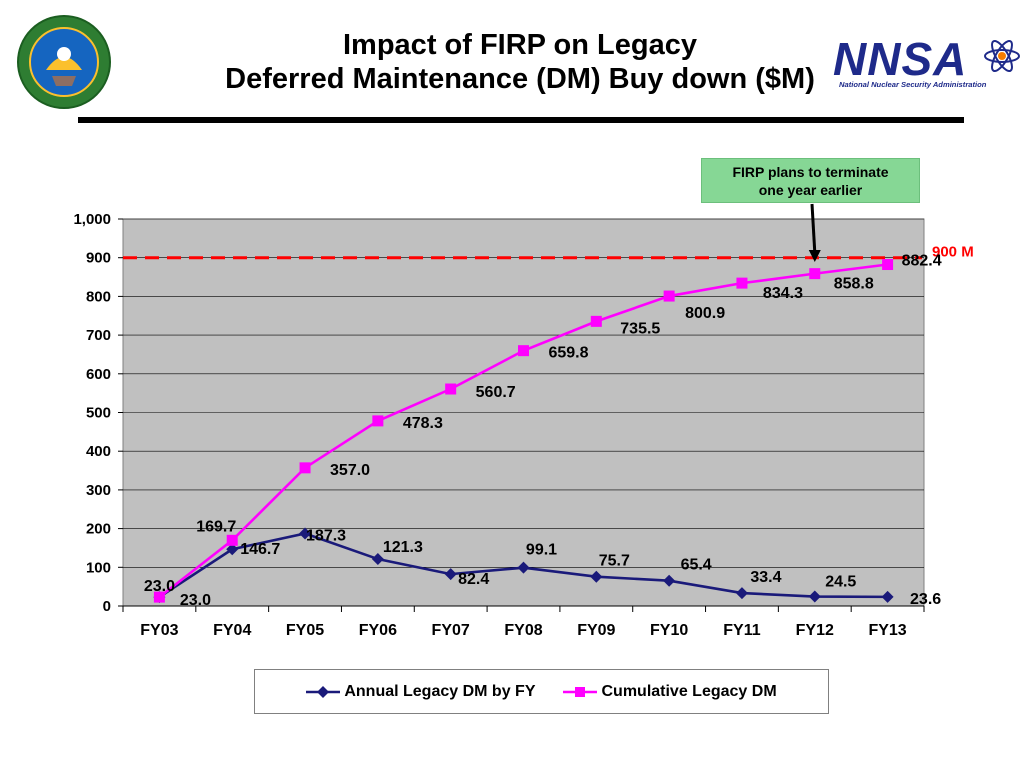  What do you see at coordinates (814, 256) in the screenshot?
I see `callout-arrow-head` at bounding box center [814, 256].